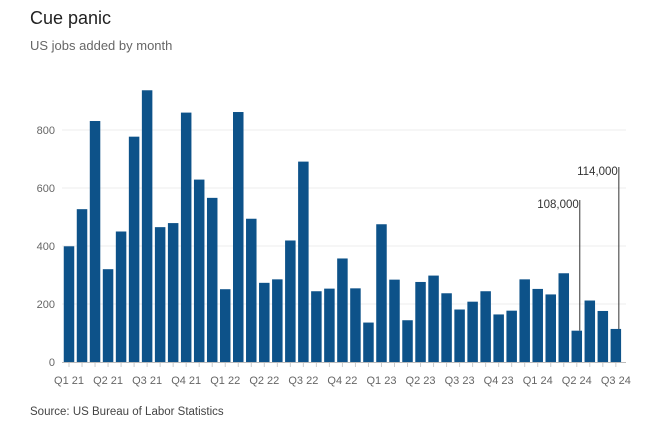 The width and height of the screenshot is (659, 425). I want to click on x-tick-label: Q3 22, so click(303, 381).